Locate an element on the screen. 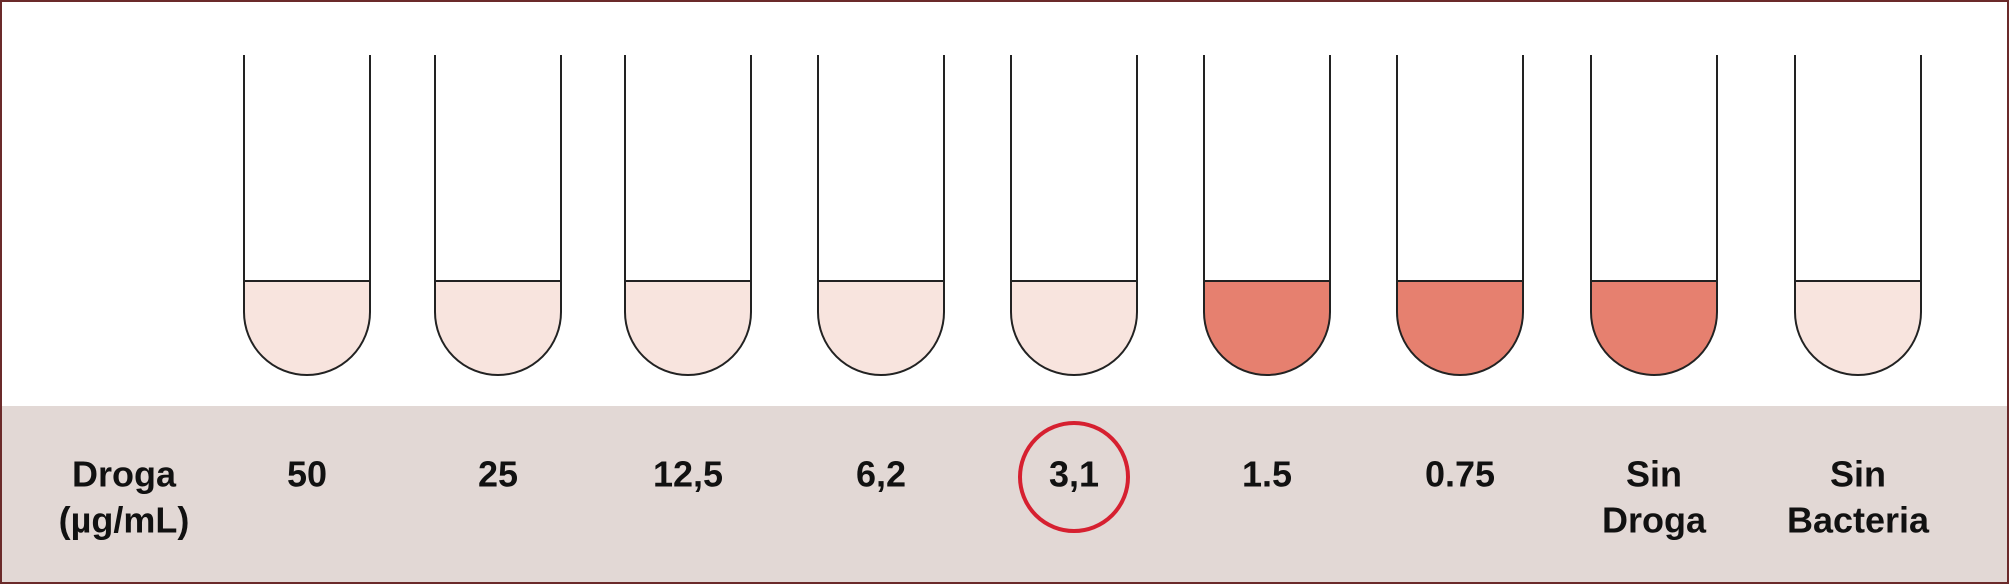 The width and height of the screenshot is (2009, 584). tube-label: 50 is located at coordinates (307, 474).